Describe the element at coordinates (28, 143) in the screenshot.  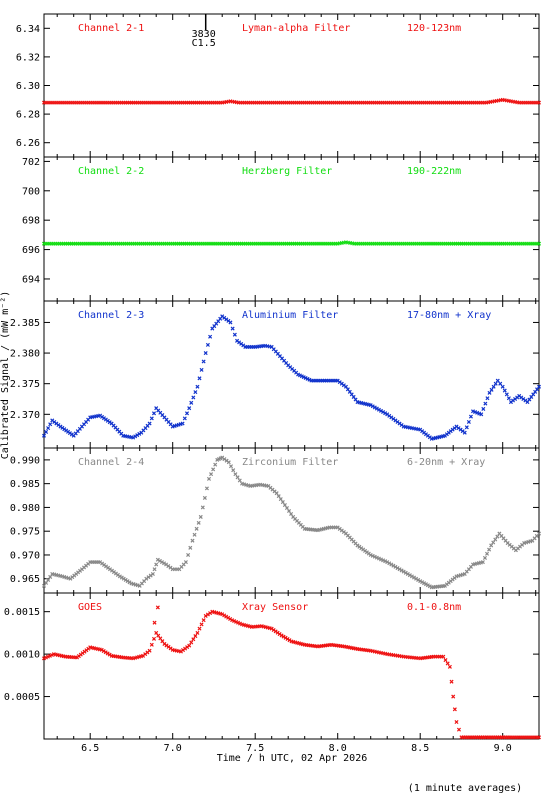
I see `y-tick-label: 6.26` at that location.